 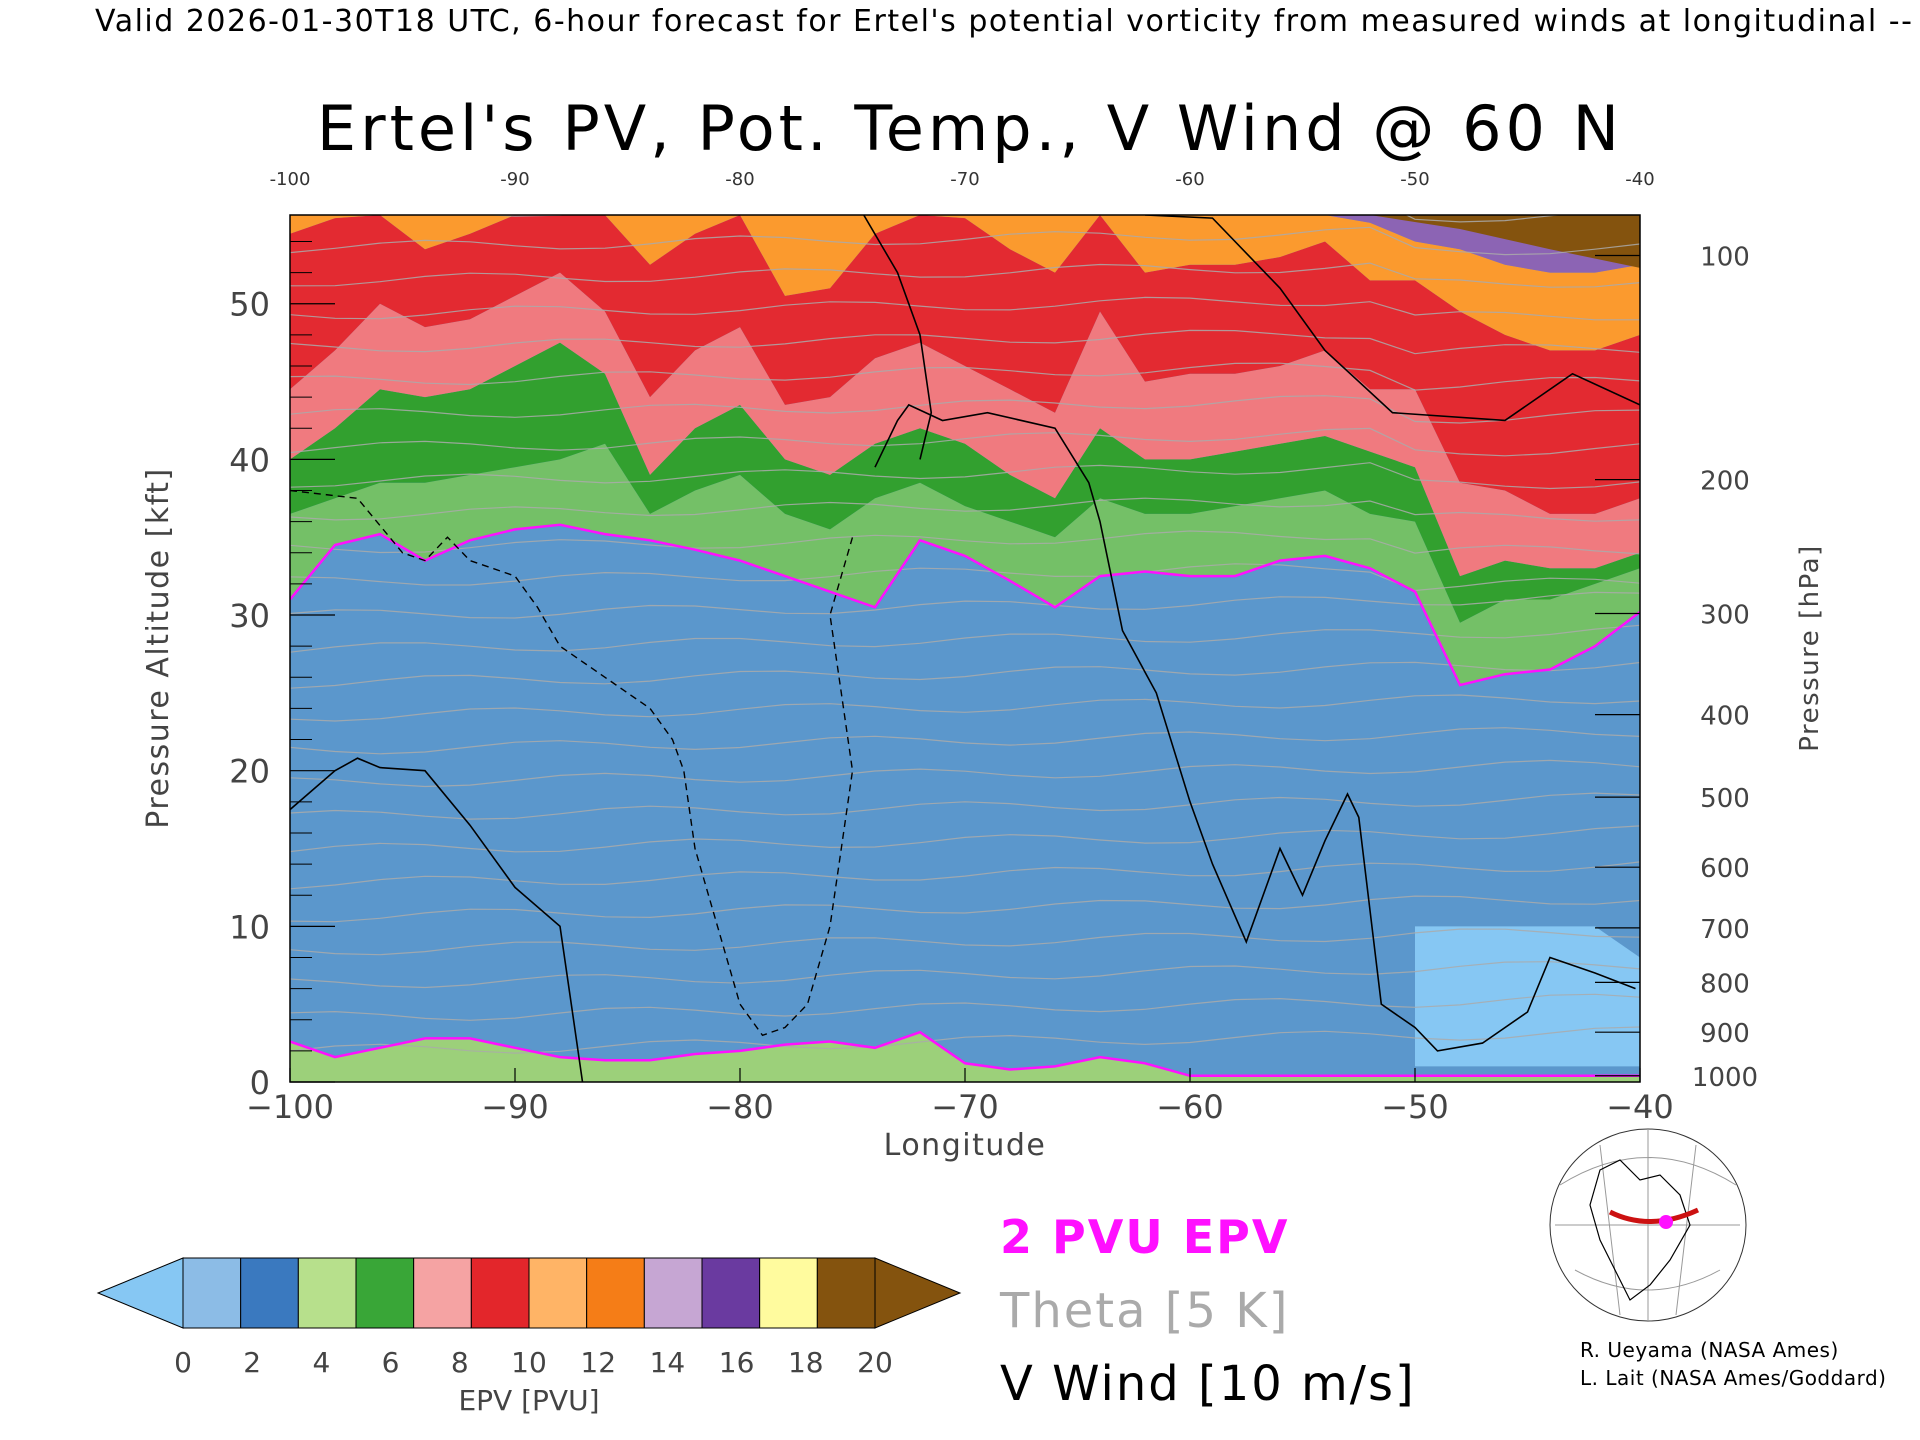 I want to click on colorbar-tick-label: 14, so click(x=668, y=1362).